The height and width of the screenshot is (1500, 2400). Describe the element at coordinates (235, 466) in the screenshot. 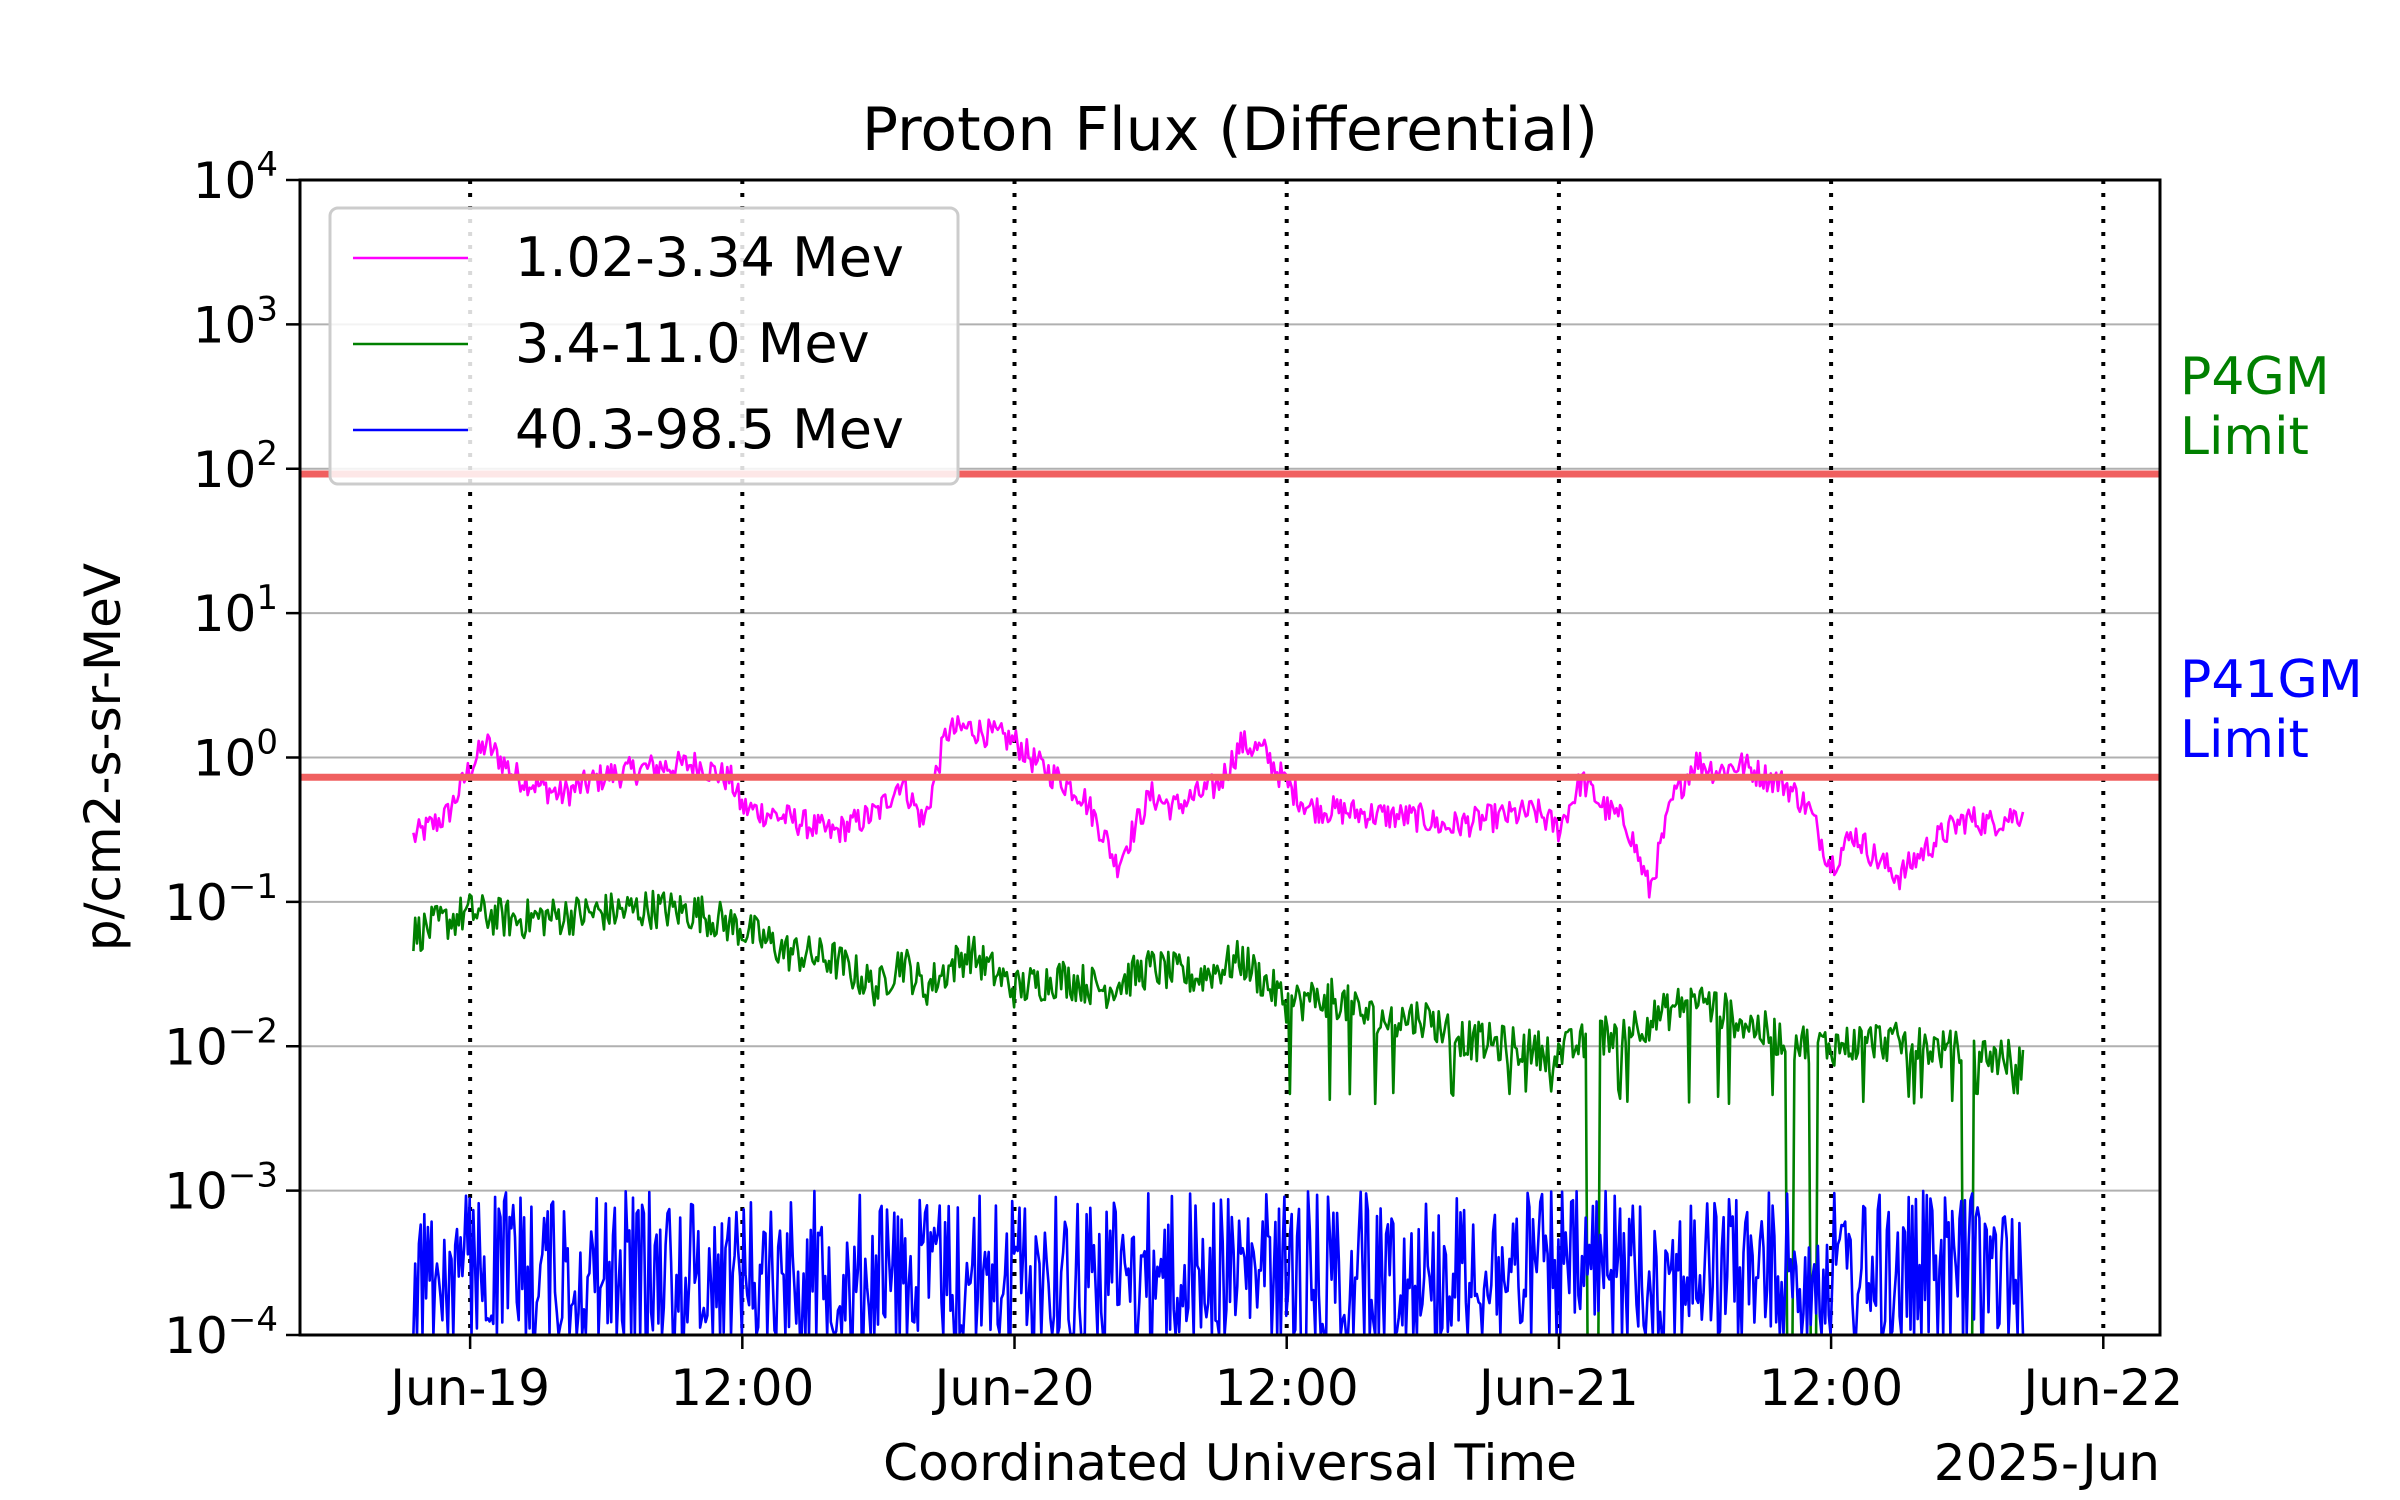

I see `y-tick-label: 10²` at that location.